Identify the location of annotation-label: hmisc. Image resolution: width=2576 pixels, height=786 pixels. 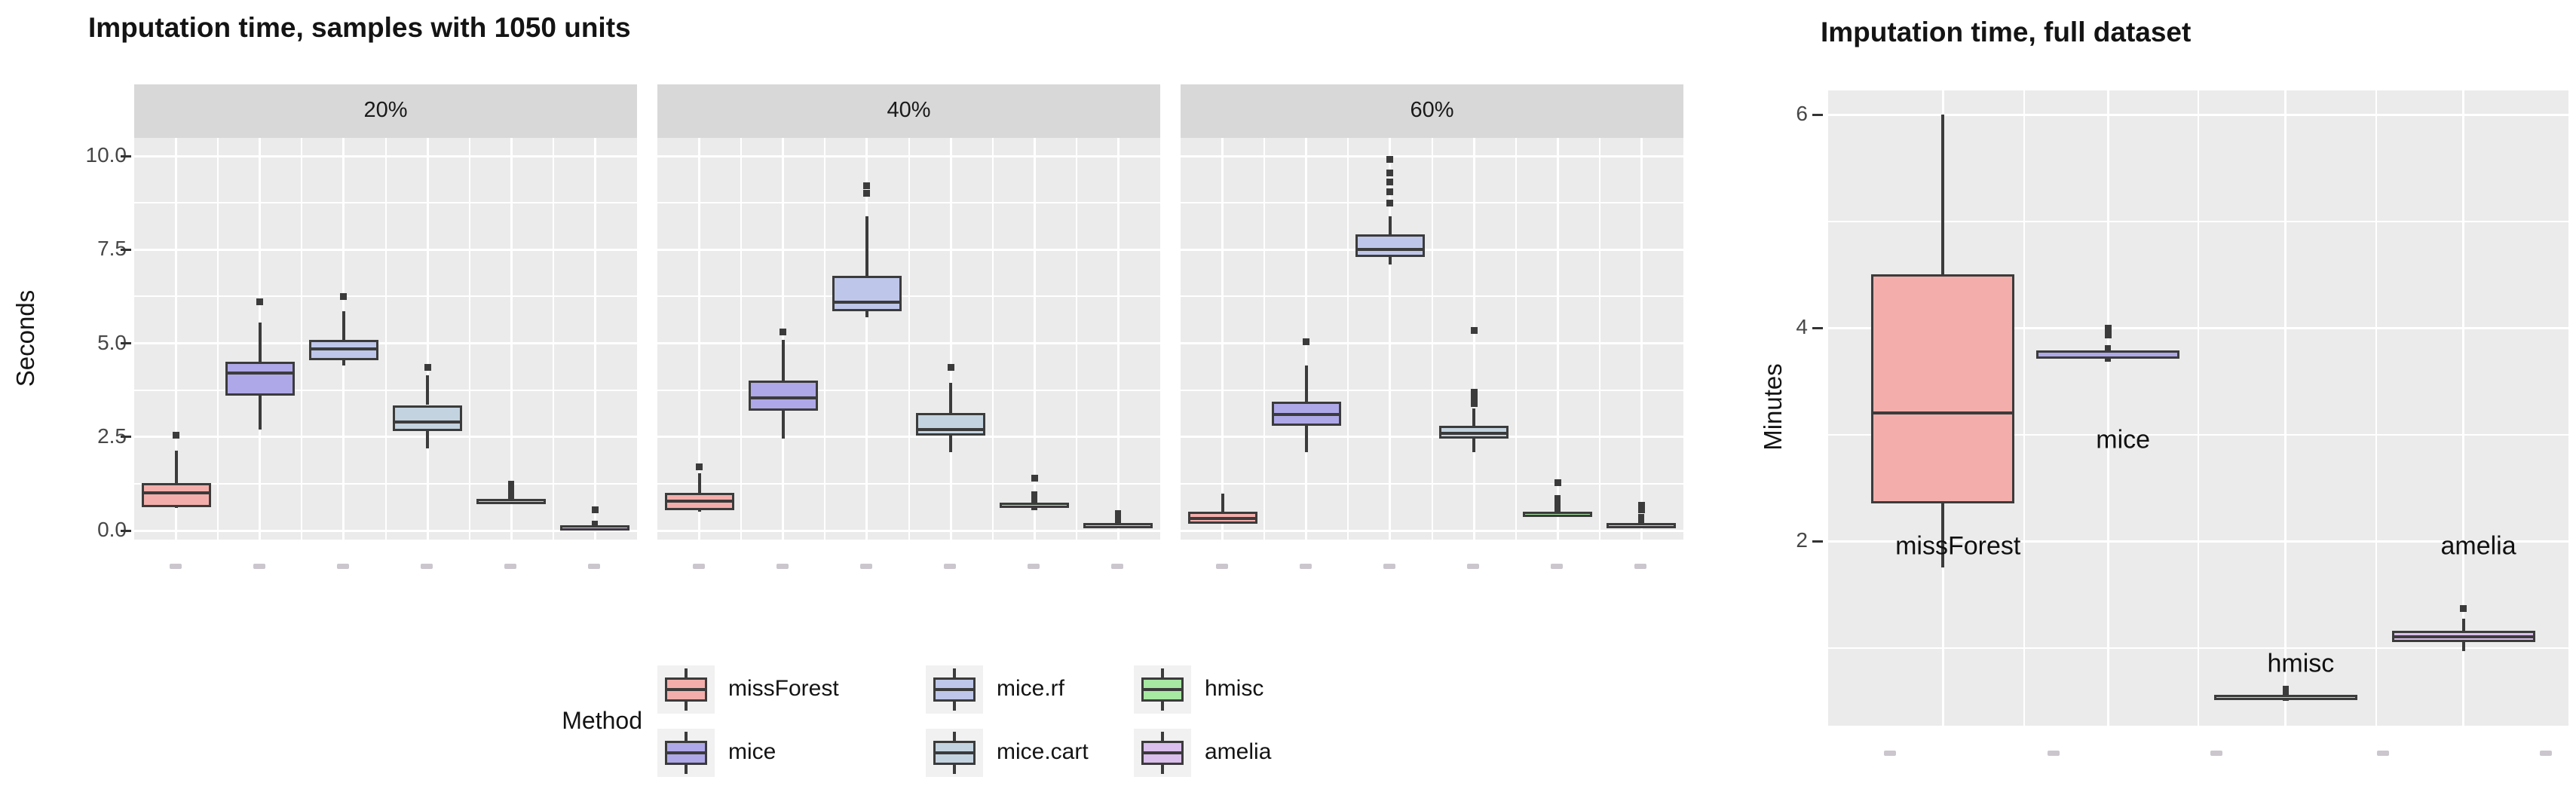
(2301, 663).